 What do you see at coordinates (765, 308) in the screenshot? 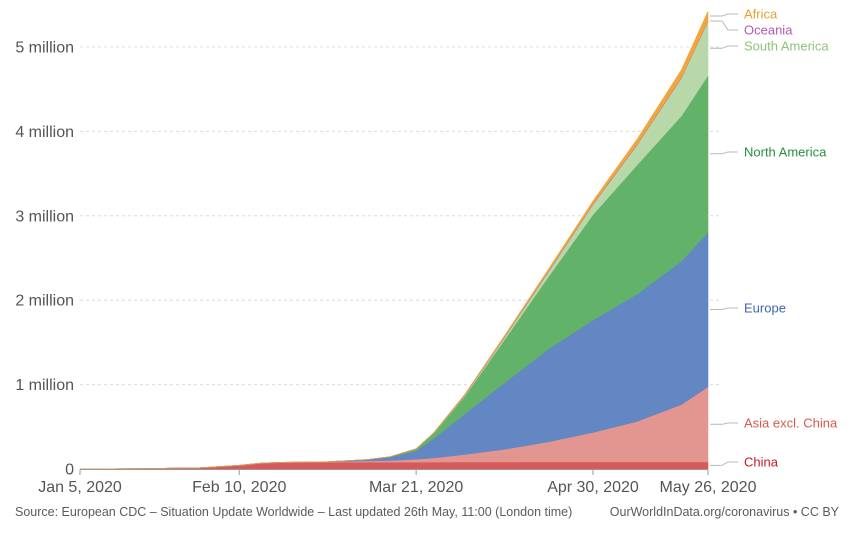
I see `legend-label: Europe` at bounding box center [765, 308].